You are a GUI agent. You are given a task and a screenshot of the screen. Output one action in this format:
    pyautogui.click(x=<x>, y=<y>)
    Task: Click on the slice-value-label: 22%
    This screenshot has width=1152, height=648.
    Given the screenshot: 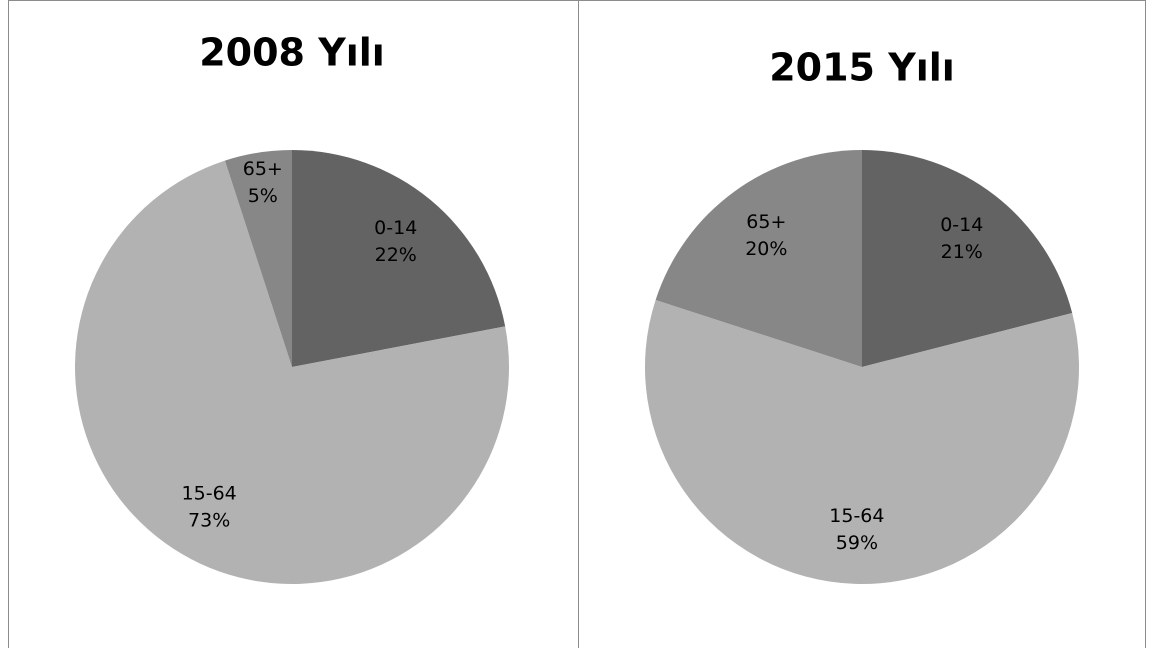 What is the action you would take?
    pyautogui.click(x=396, y=255)
    